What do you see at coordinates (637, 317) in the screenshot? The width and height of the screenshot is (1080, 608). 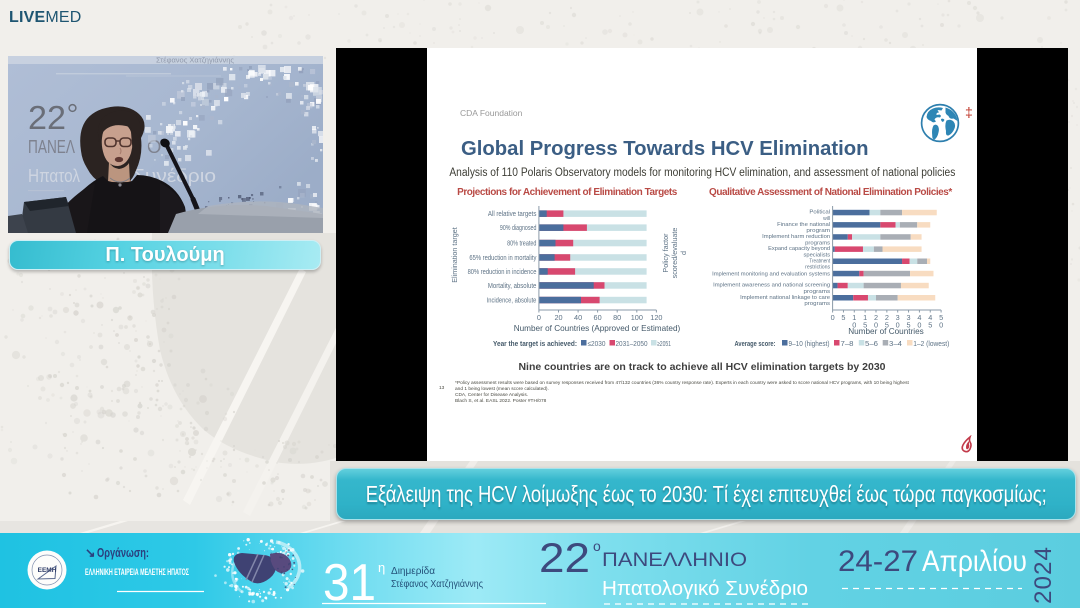 I see `svg-text: 100` at bounding box center [637, 317].